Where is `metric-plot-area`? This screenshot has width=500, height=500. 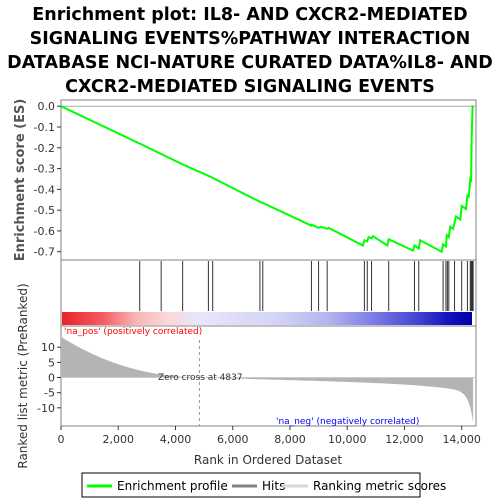 metric-plot-area is located at coordinates (268, 381).